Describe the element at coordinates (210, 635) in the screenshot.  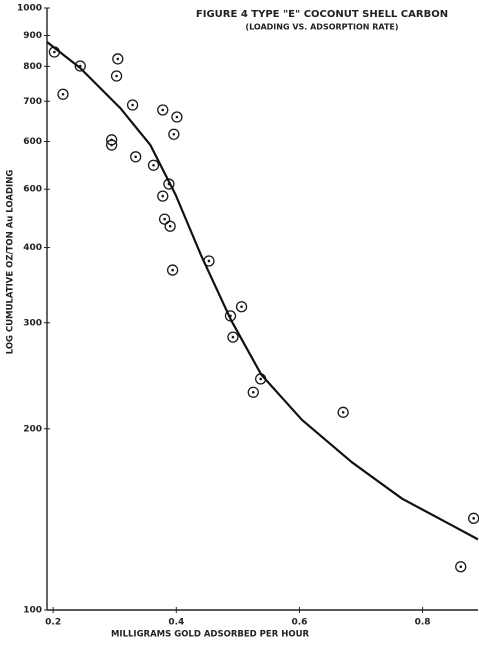
I see `x-axis-label: MILLIGRAMS GOLD ADSORBED PER HOUR` at that location.